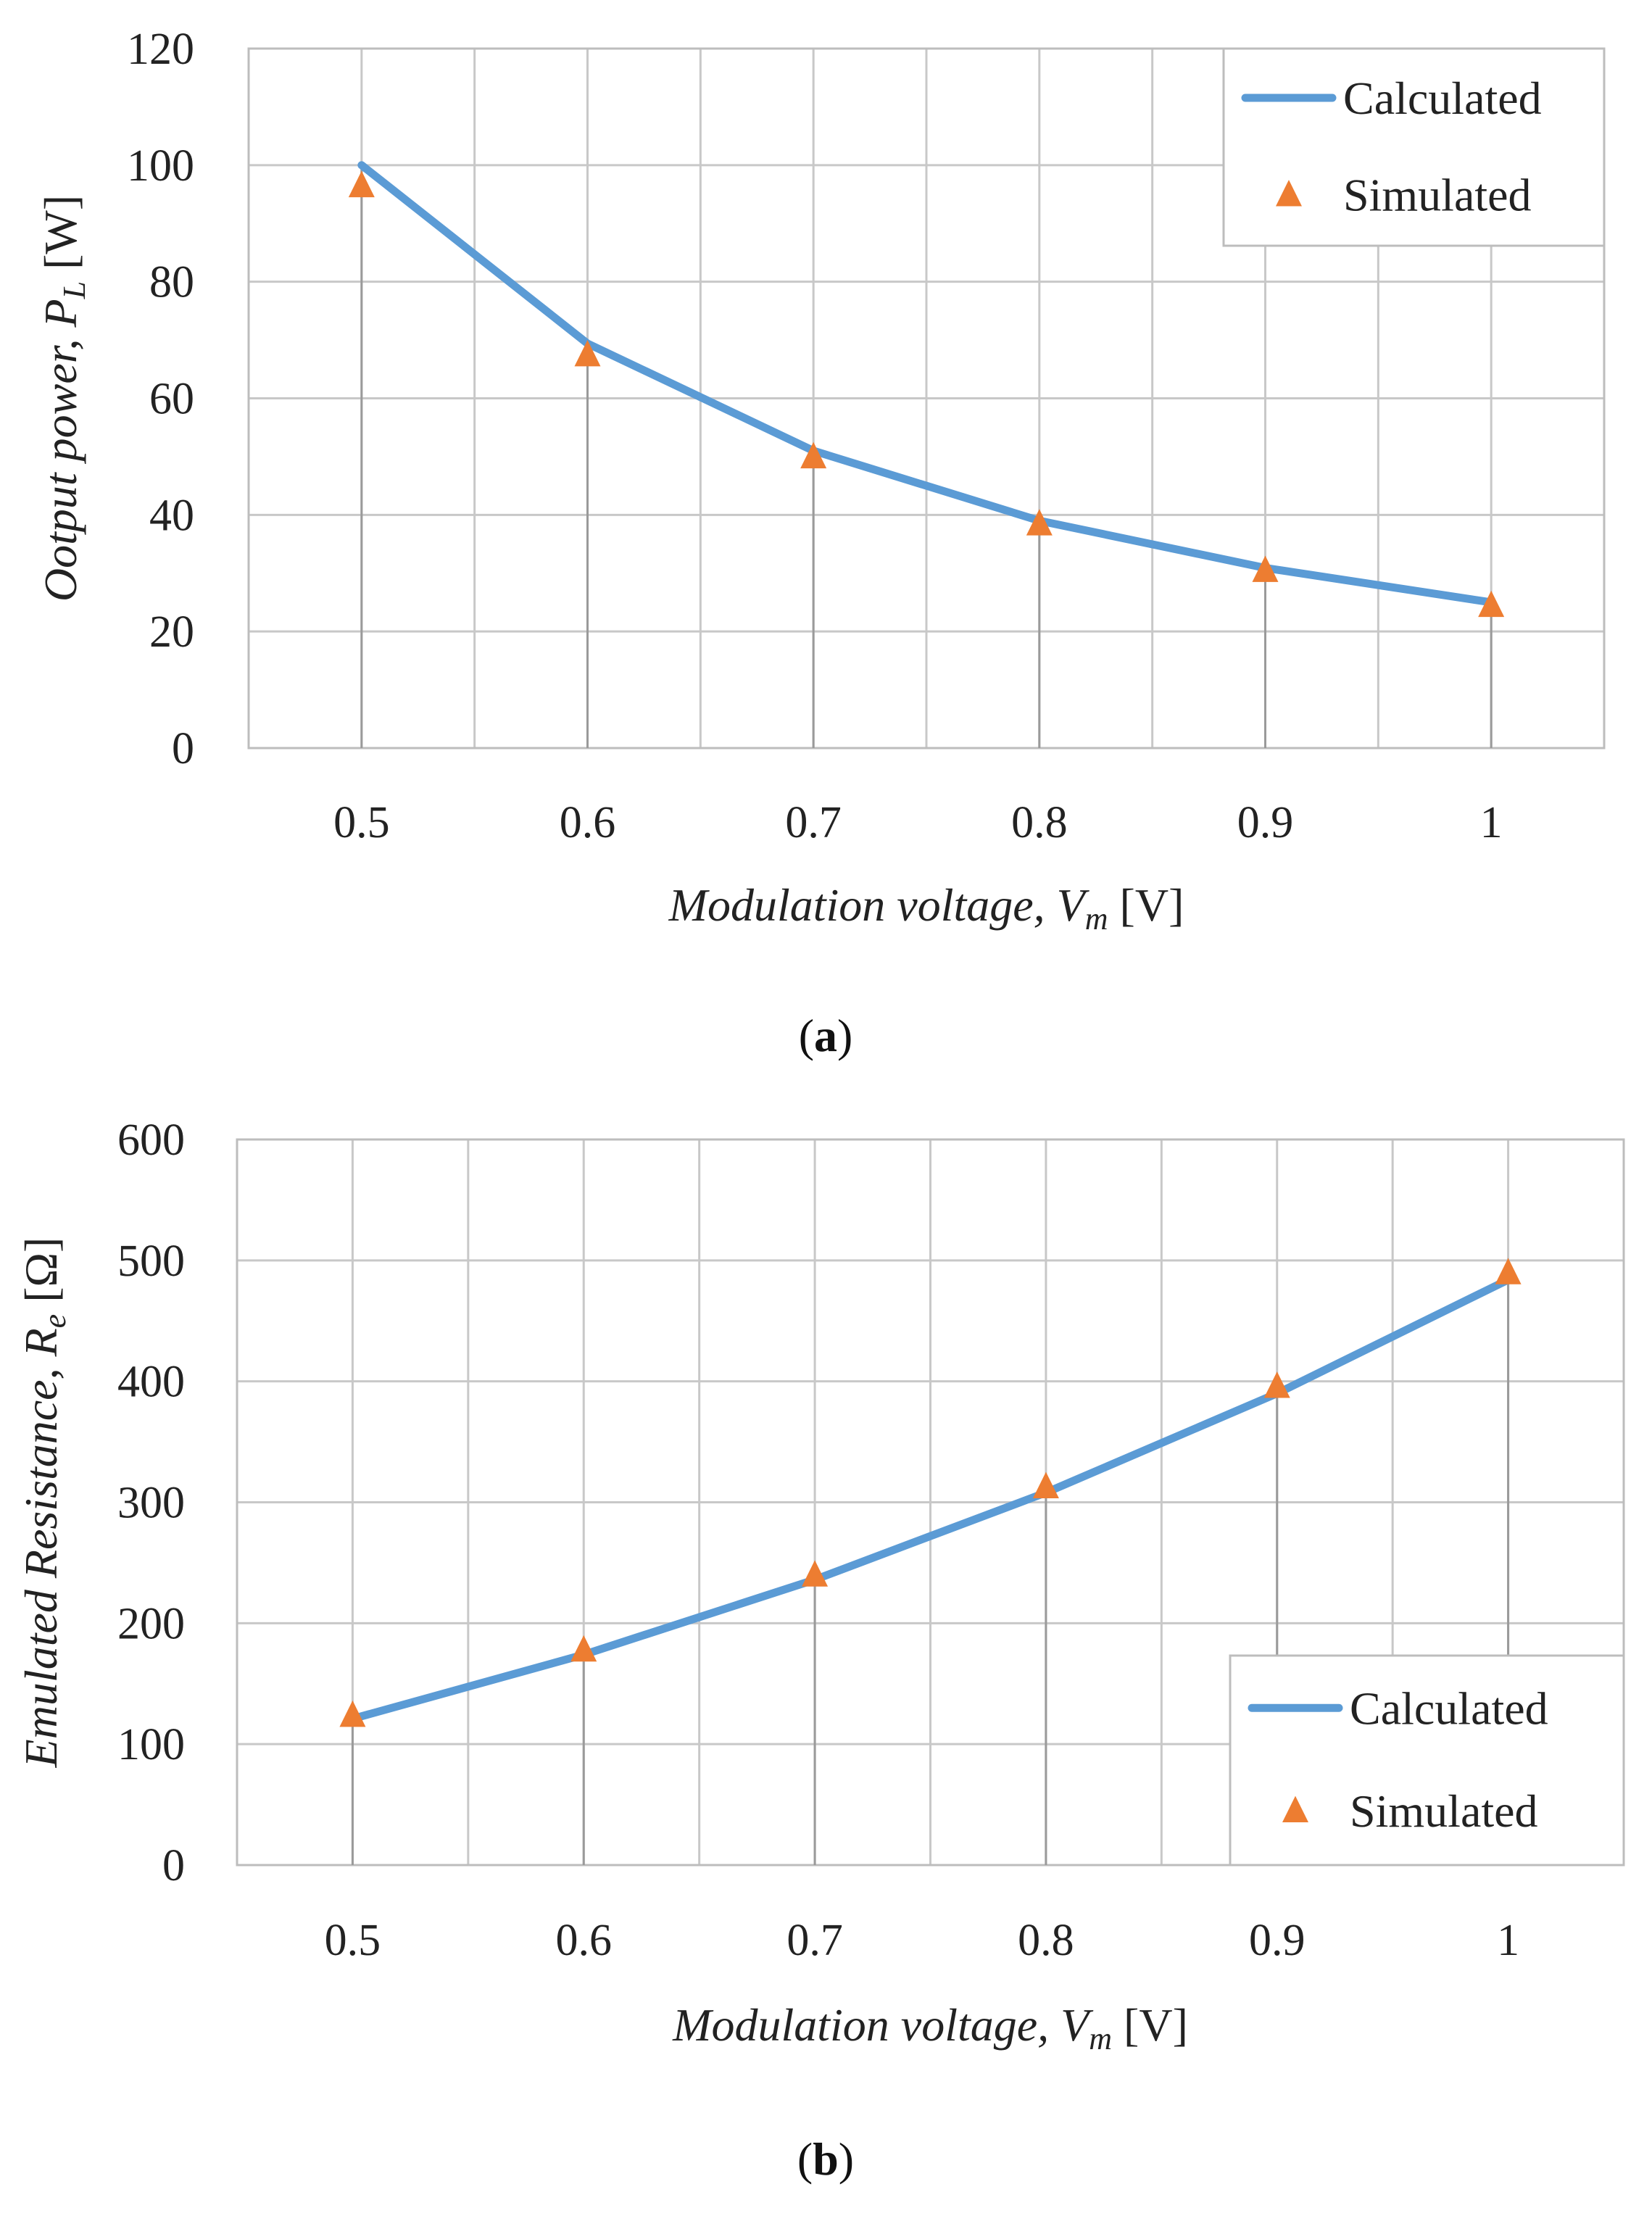 This screenshot has height=2213, width=1652. Describe the element at coordinates (151, 1382) in the screenshot. I see `y-tick-label: 400` at that location.